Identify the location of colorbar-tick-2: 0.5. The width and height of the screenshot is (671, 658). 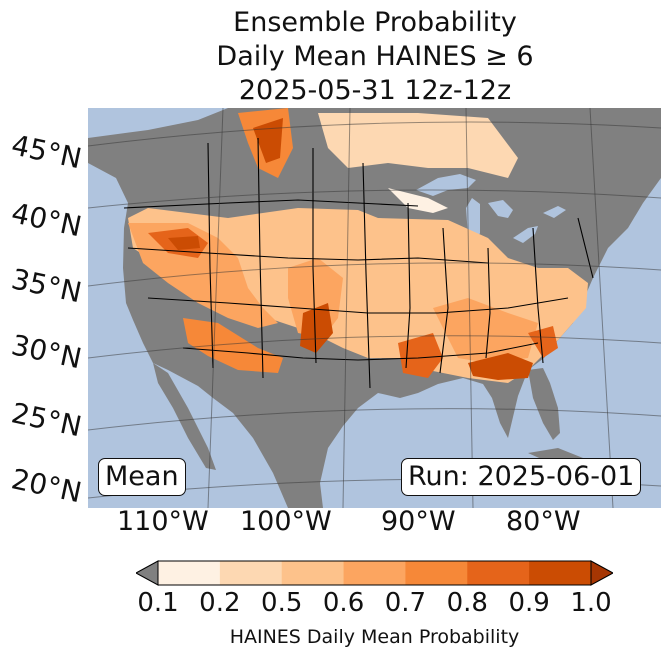
(282, 603).